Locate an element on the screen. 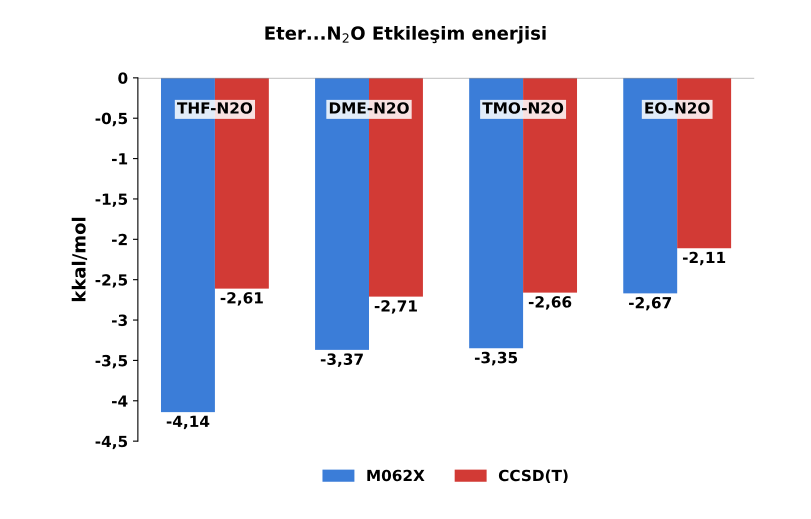 The height and width of the screenshot is (519, 811). y-tick-label: -2,5 is located at coordinates (112, 281).